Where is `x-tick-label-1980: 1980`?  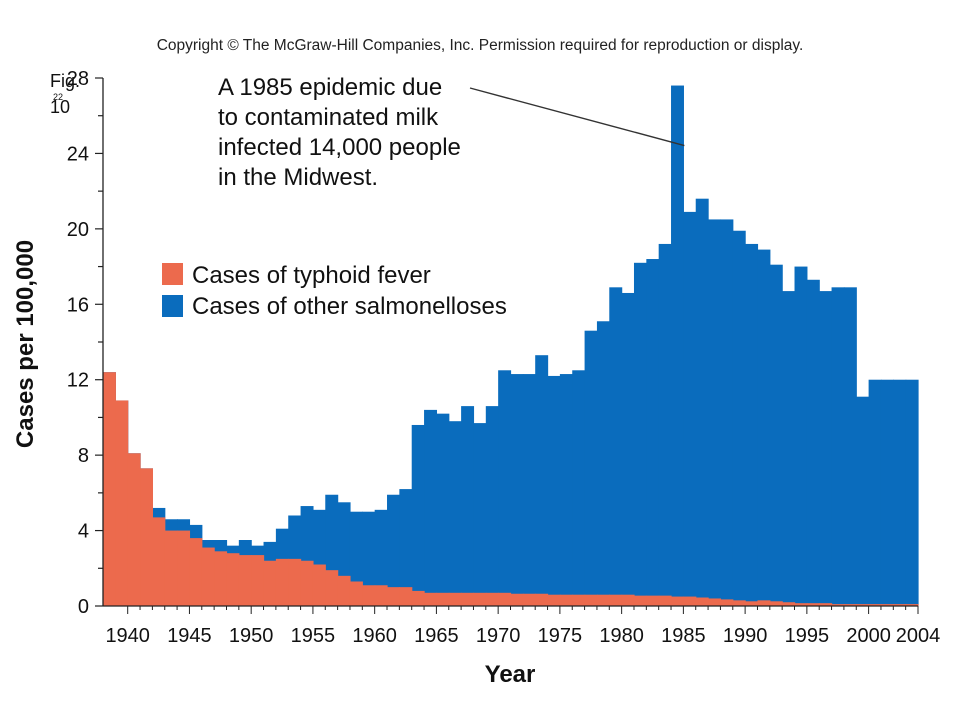 x-tick-label-1980: 1980 is located at coordinates (621, 636).